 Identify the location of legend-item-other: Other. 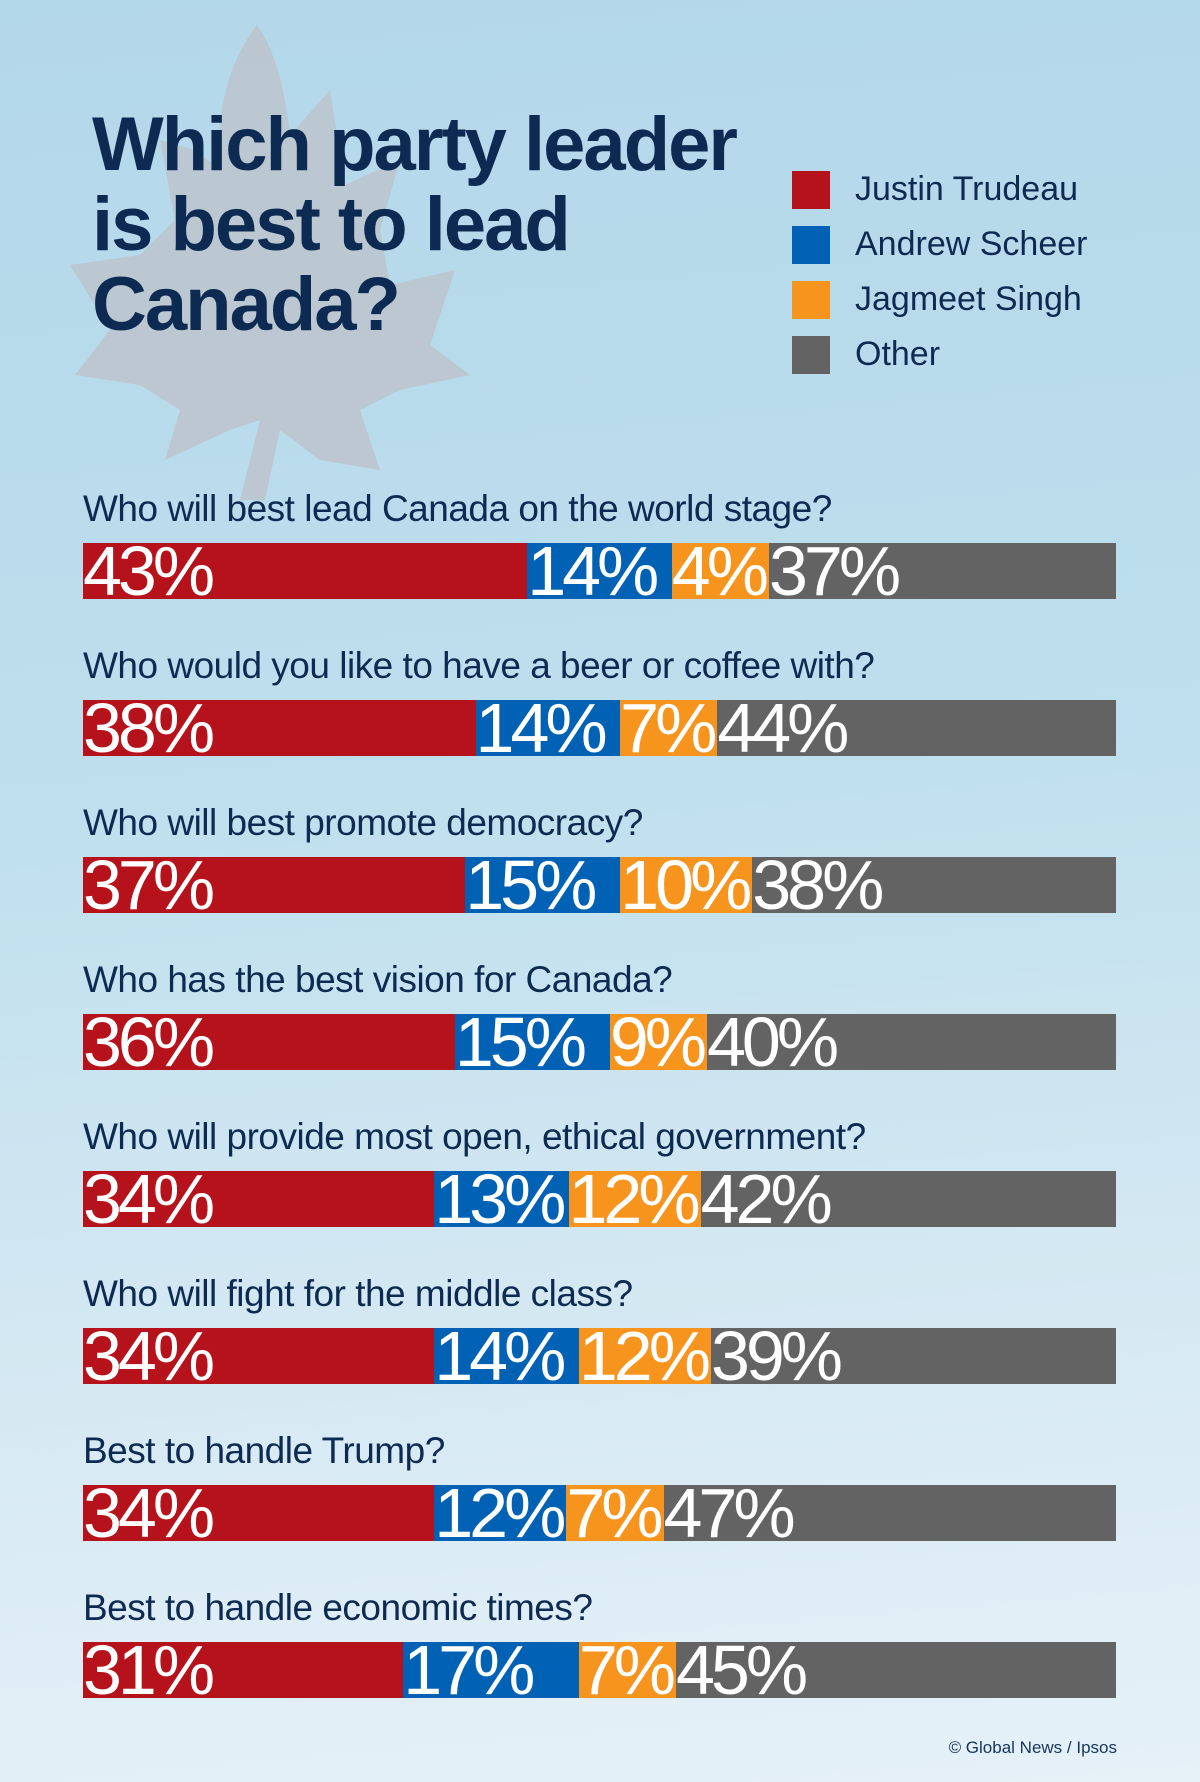
(939, 354).